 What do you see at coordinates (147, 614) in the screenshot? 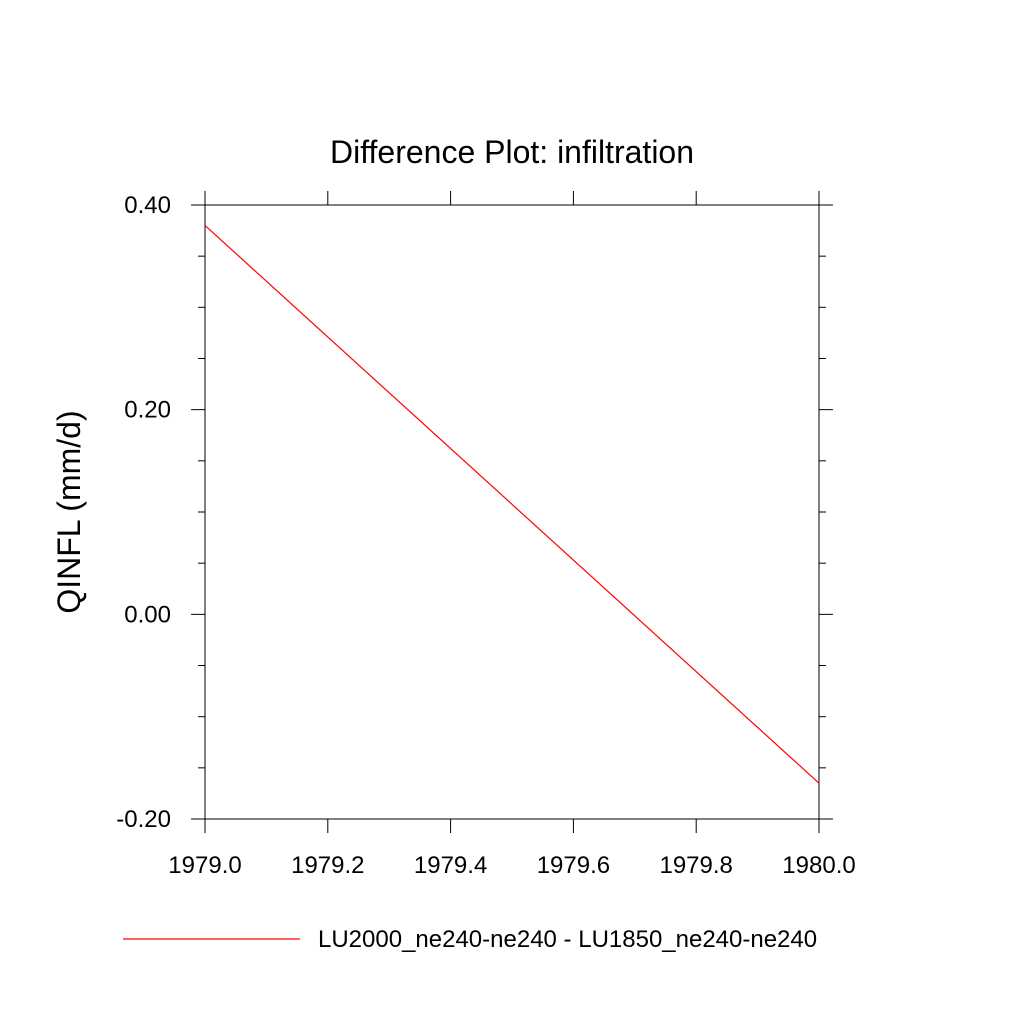
I see `y-tick-label: 0.00` at bounding box center [147, 614].